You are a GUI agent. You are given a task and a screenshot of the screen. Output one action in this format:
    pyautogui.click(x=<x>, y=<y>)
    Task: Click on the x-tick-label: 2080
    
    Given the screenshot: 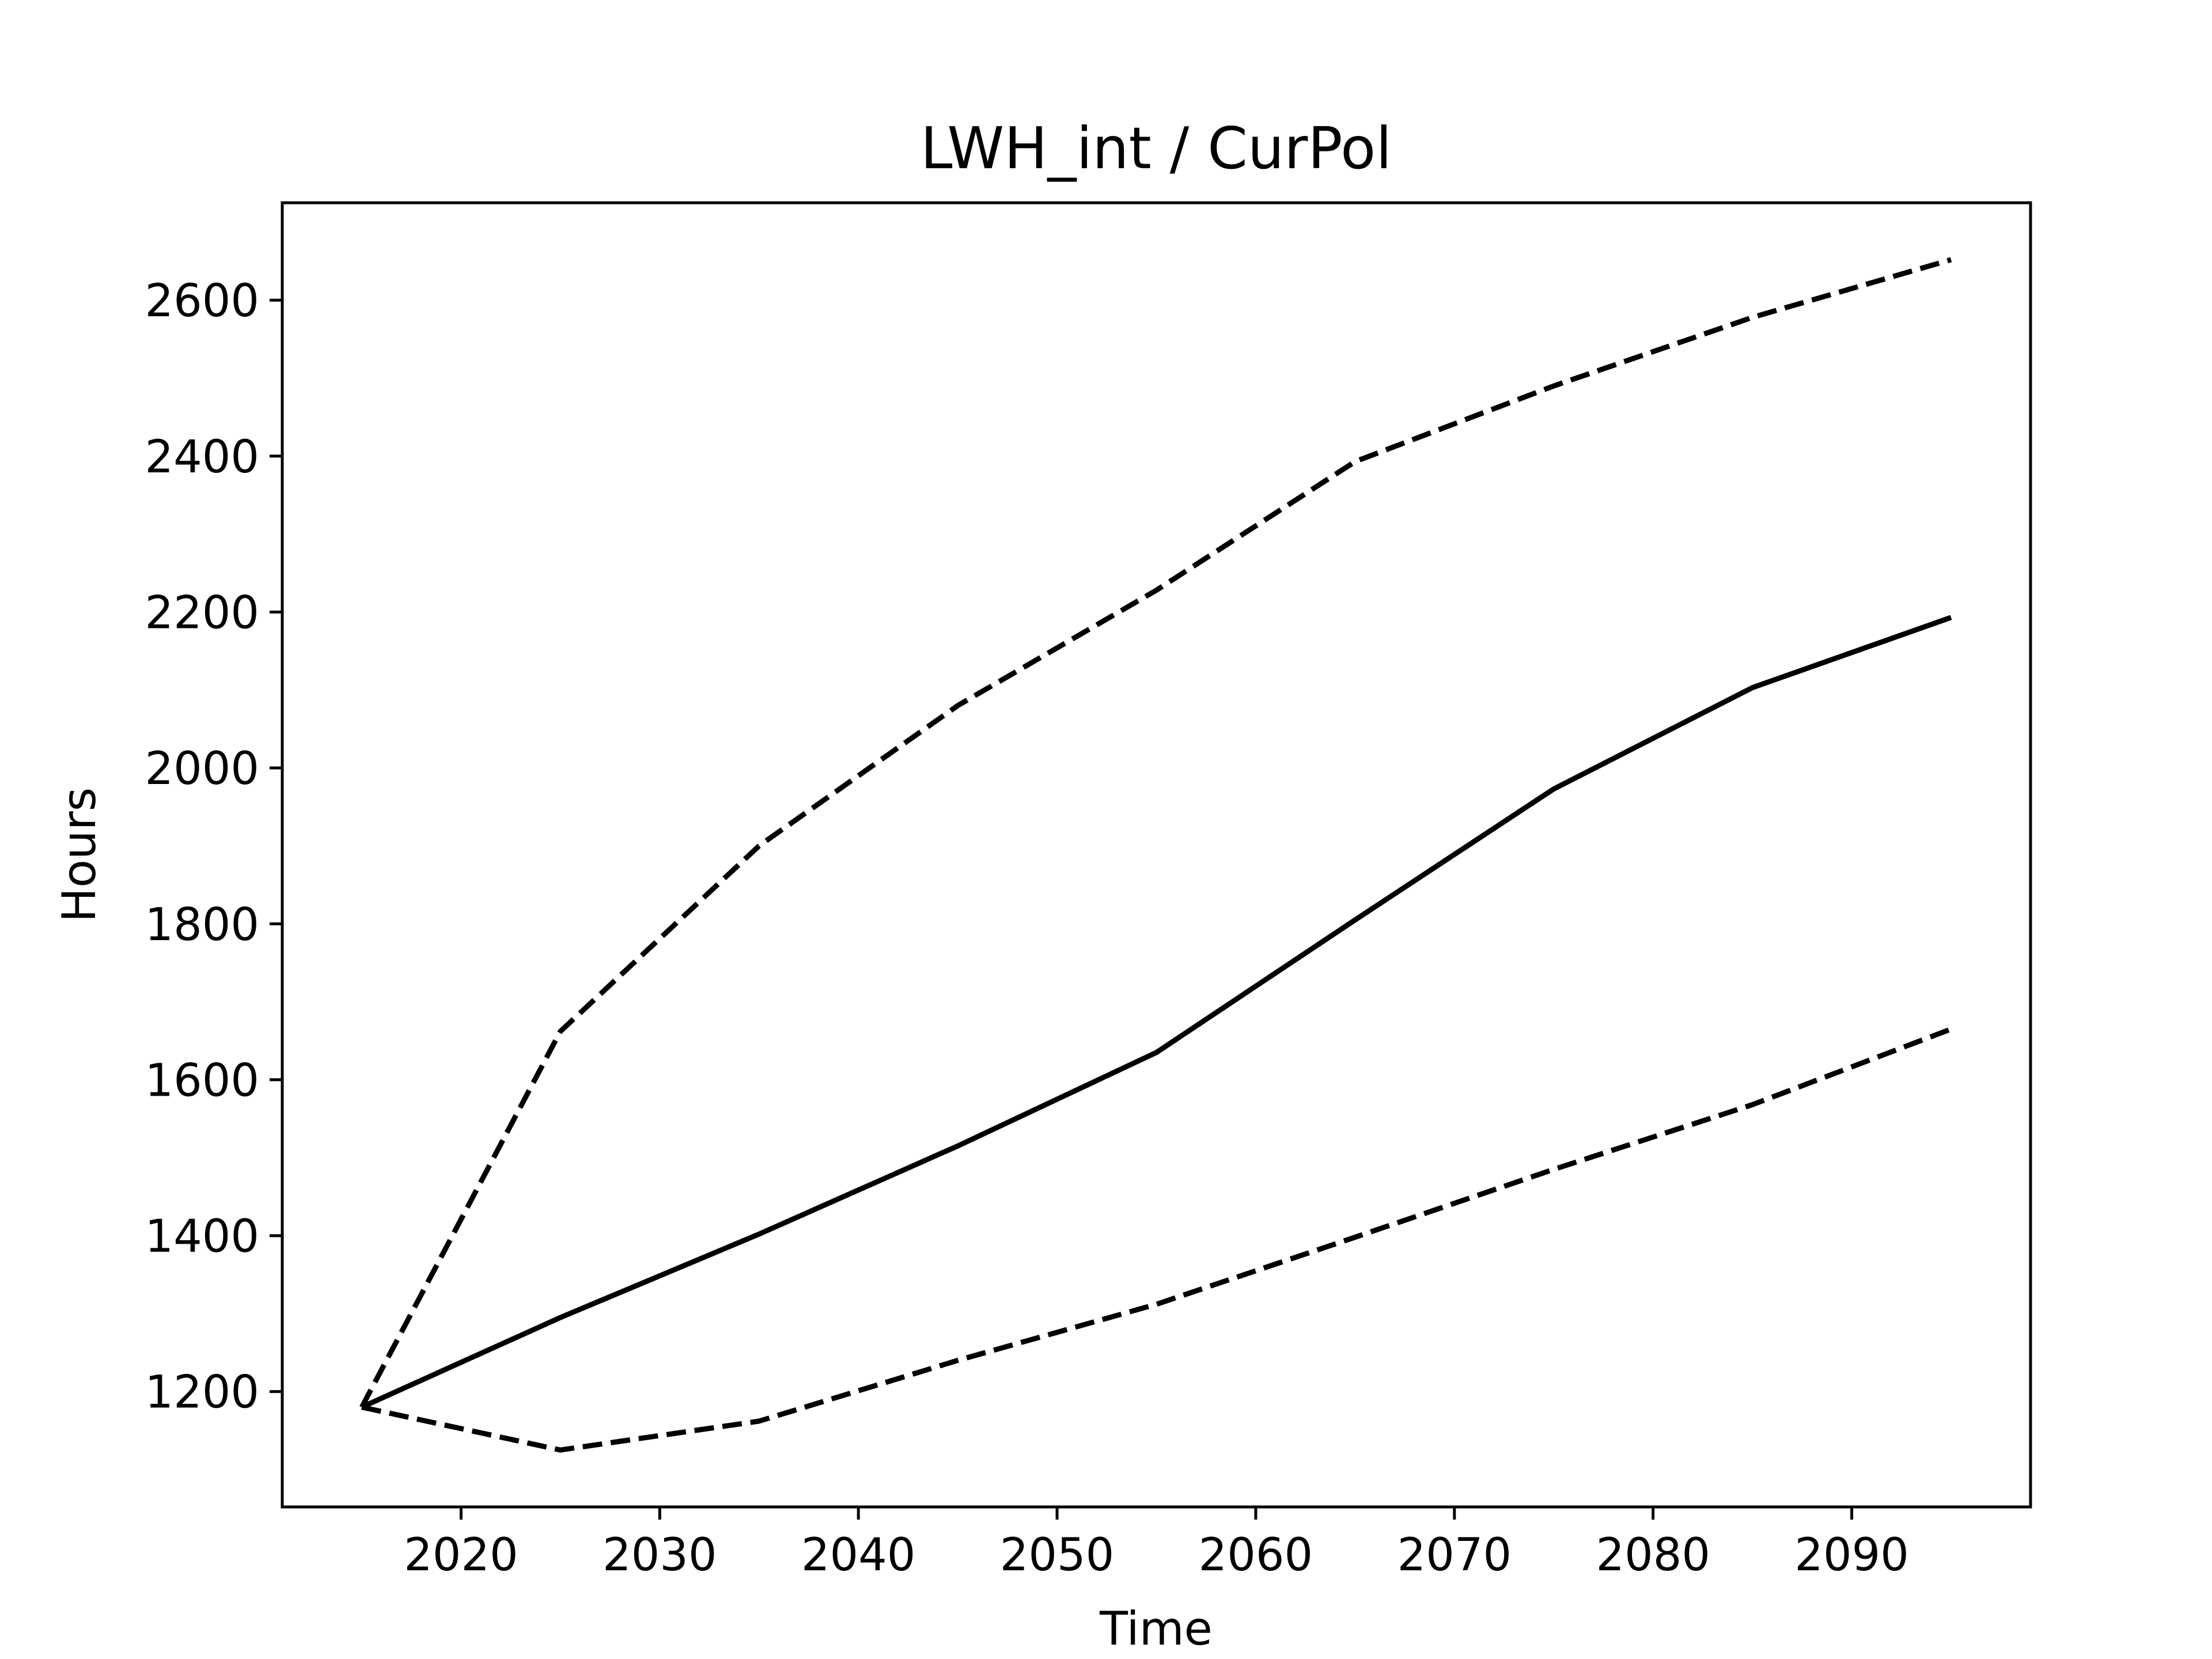 What is the action you would take?
    pyautogui.click(x=1653, y=1555)
    